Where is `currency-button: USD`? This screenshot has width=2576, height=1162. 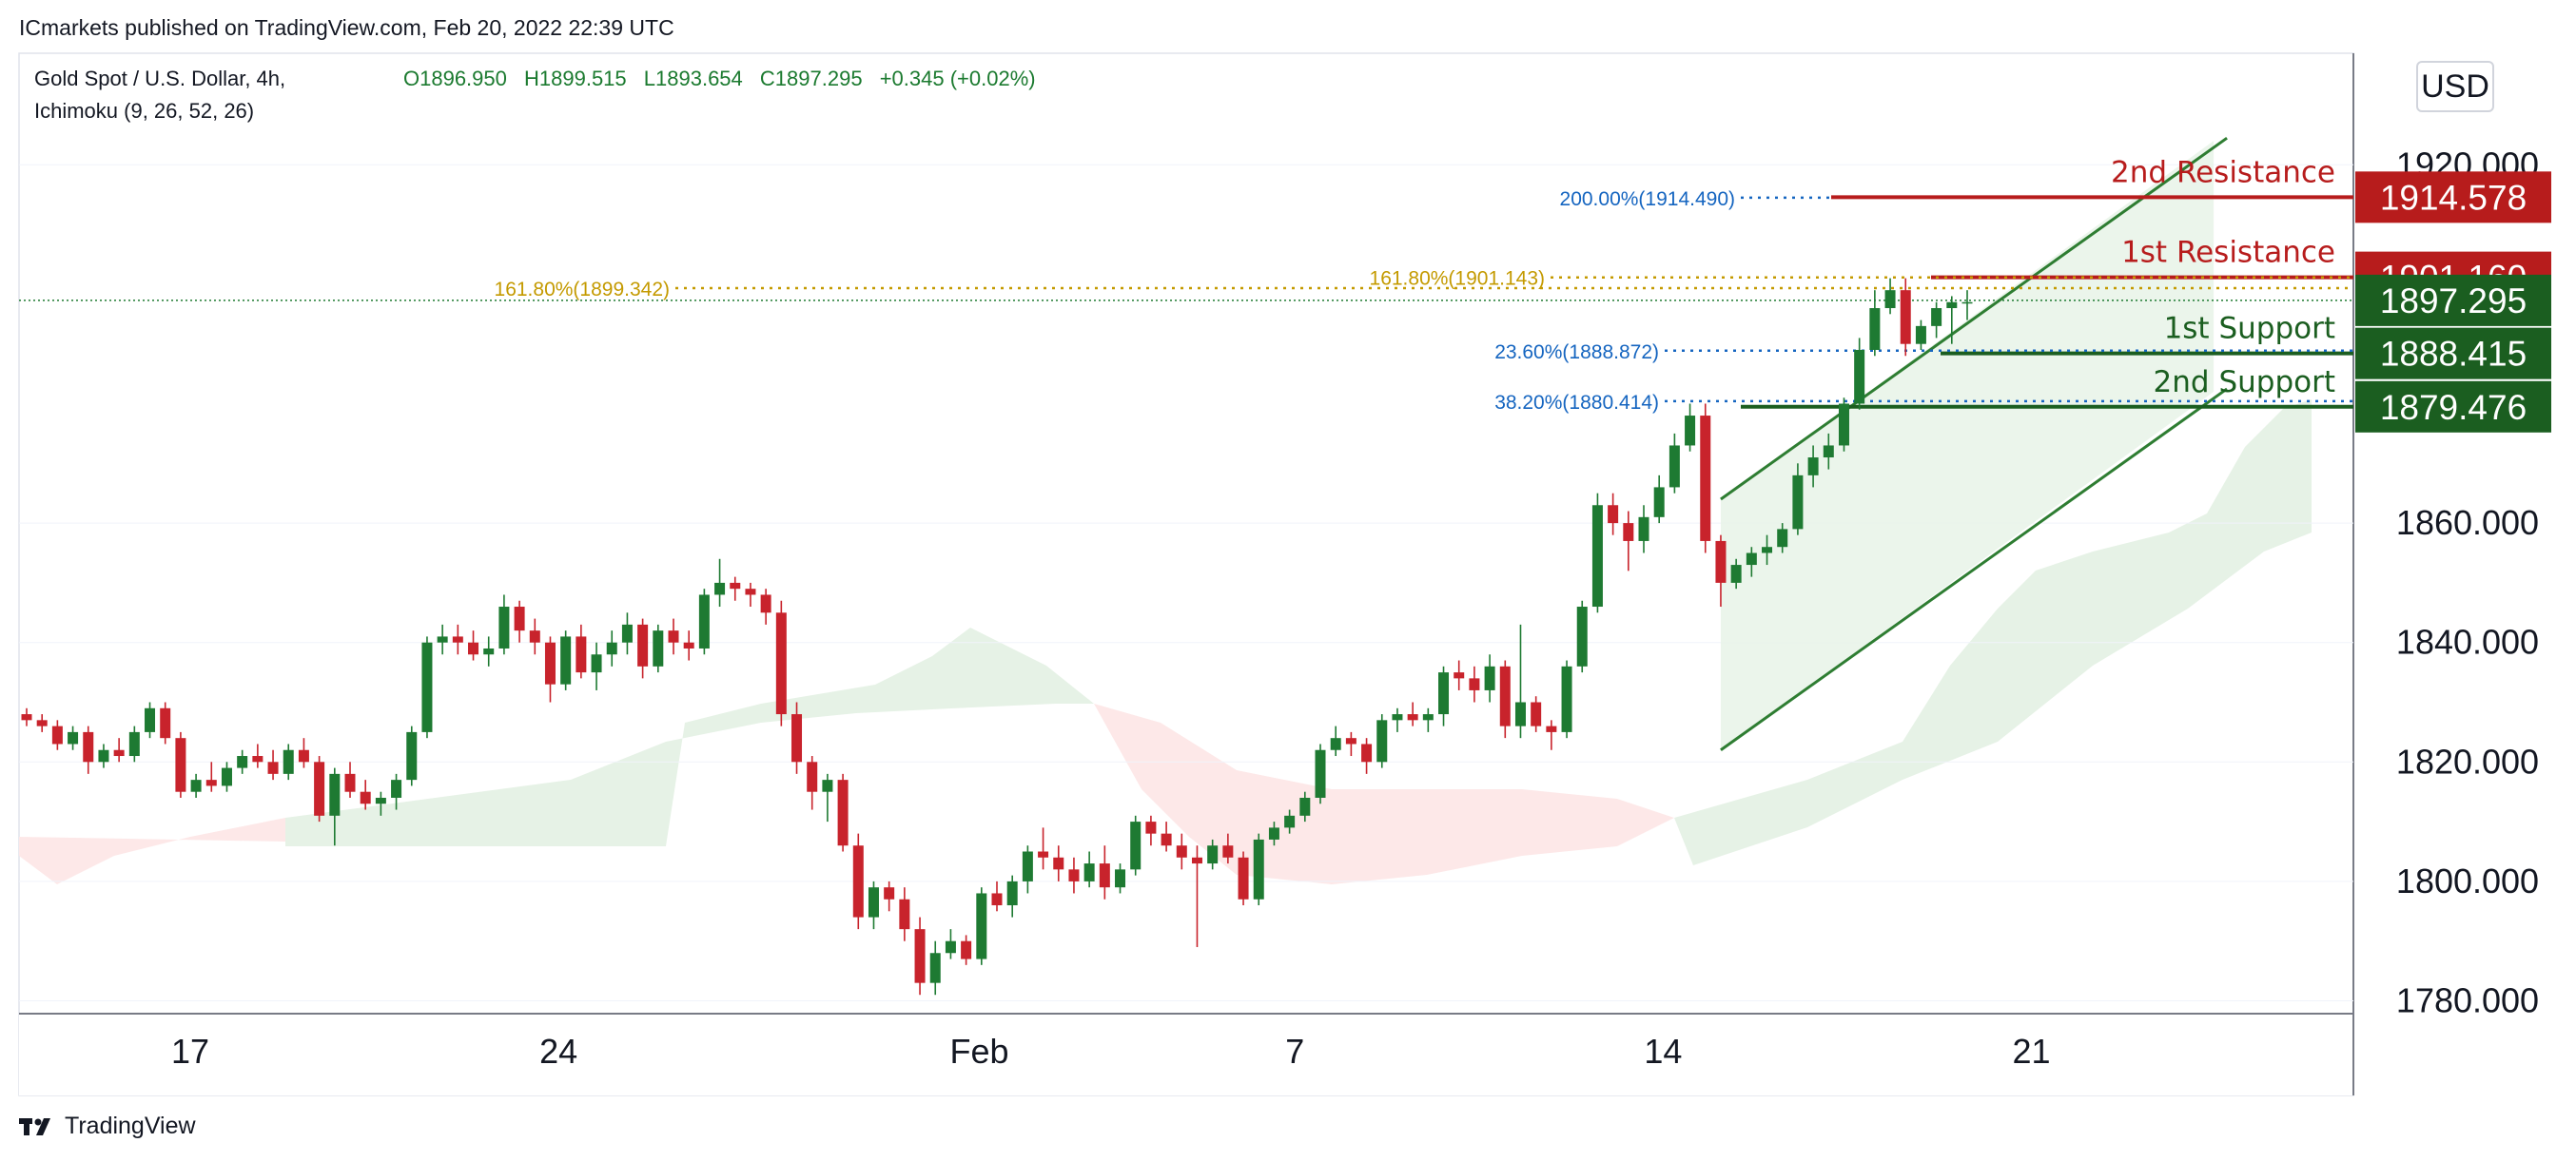
currency-button: USD is located at coordinates (2455, 86).